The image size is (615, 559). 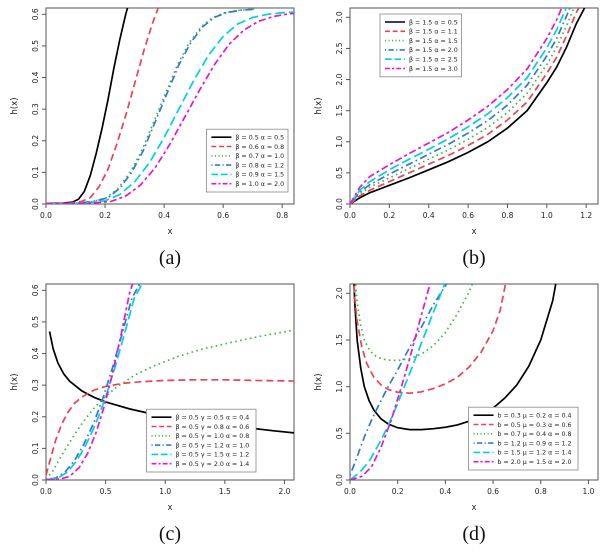 What do you see at coordinates (433, 60) in the screenshot?
I see `legend-label: β = 1.5 α = 2.5` at bounding box center [433, 60].